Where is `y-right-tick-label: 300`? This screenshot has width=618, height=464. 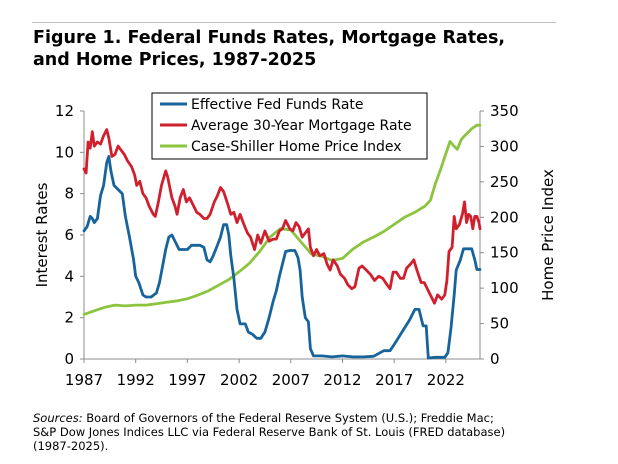 y-right-tick-label: 300 is located at coordinates (504, 146).